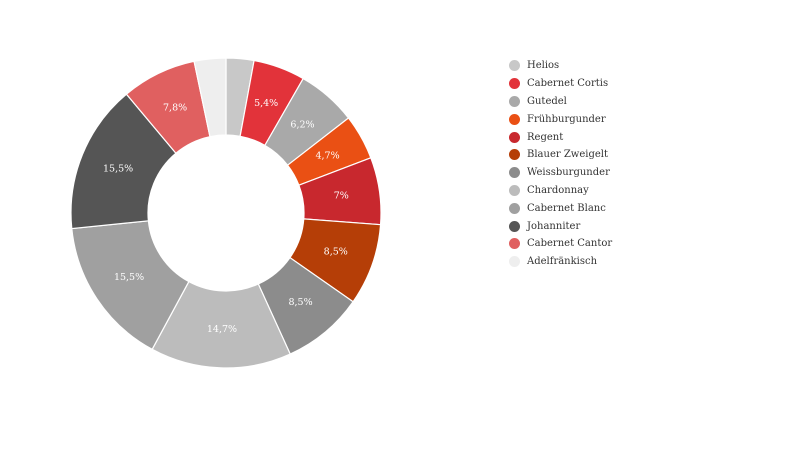 This screenshot has height=450, width=800. I want to click on legend-item-9: Johanniter, so click(560, 226).